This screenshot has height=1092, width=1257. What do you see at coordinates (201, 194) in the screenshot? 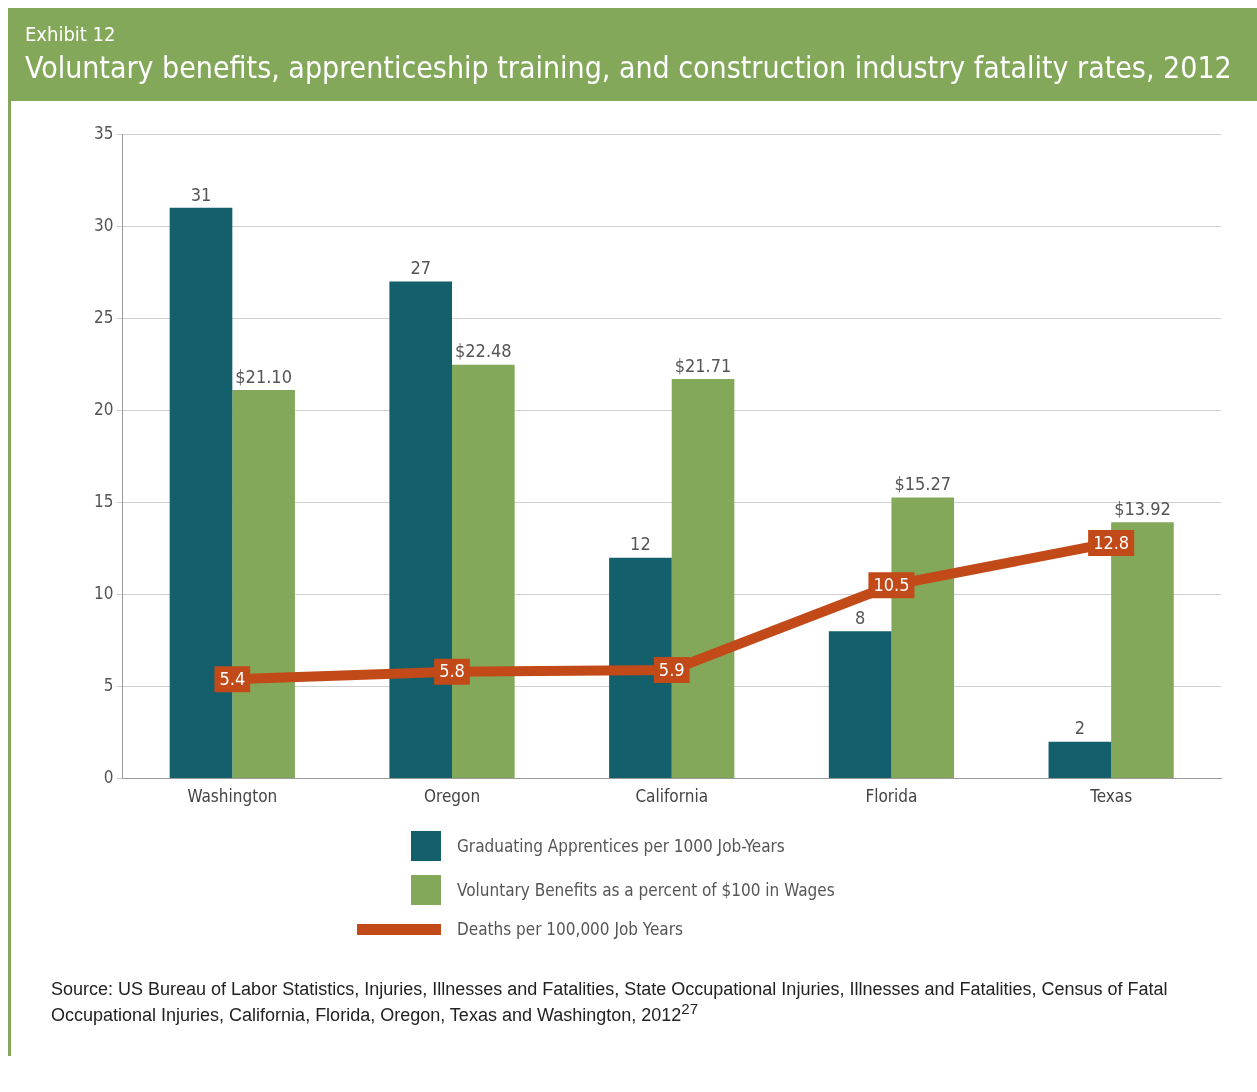
I see `data-label: 31` at bounding box center [201, 194].